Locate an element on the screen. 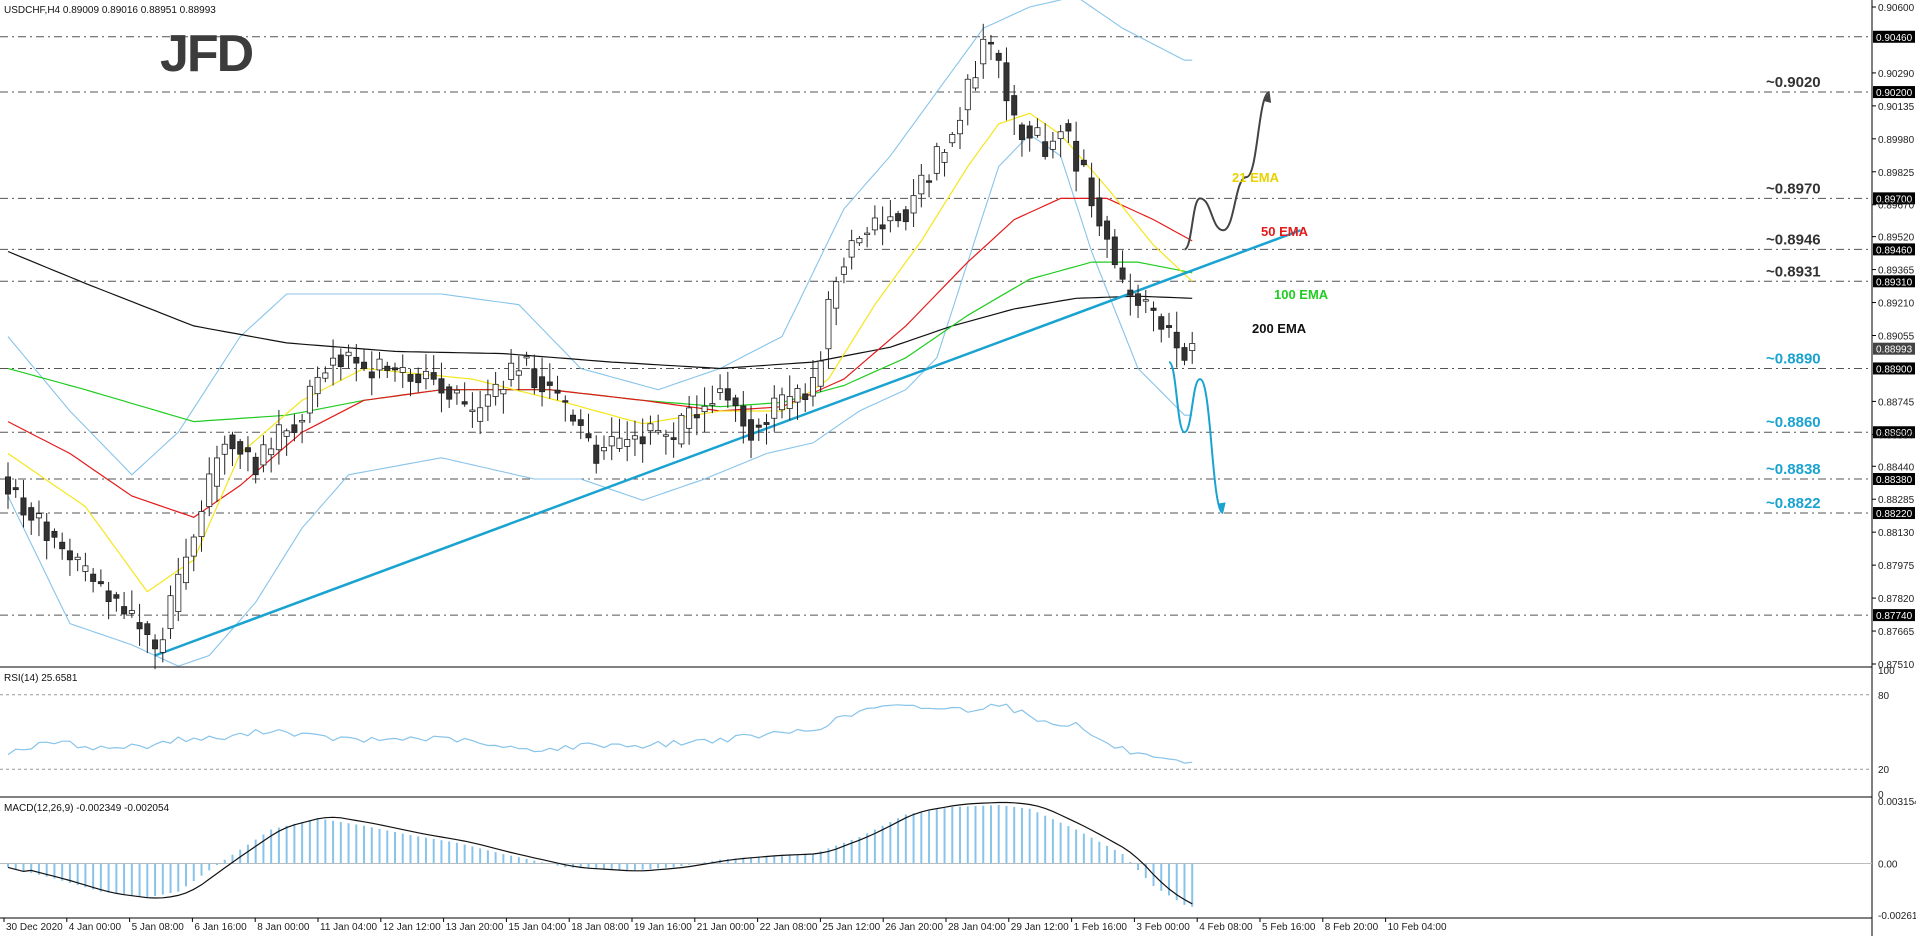  level-price-label: 0.88600 is located at coordinates (1894, 433).